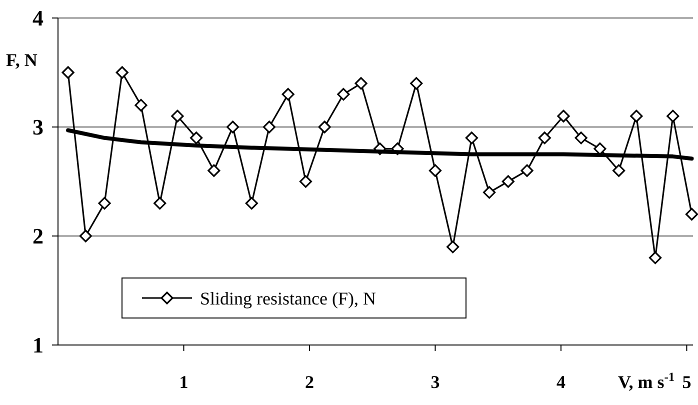  I want to click on x-tick-label: 4, so click(561, 382).